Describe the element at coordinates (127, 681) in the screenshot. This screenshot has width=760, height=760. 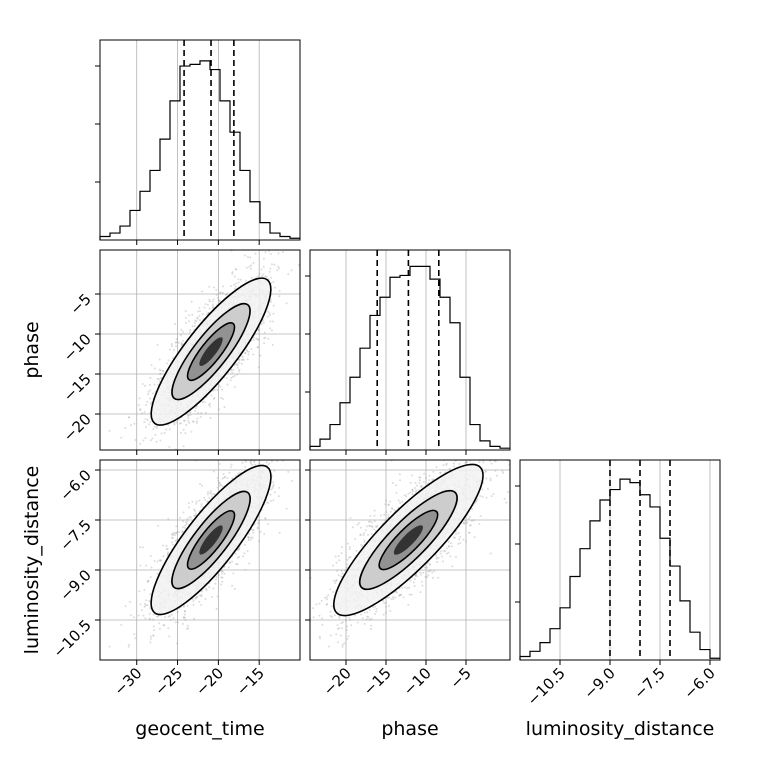
I see `x-tick-label: −30` at that location.